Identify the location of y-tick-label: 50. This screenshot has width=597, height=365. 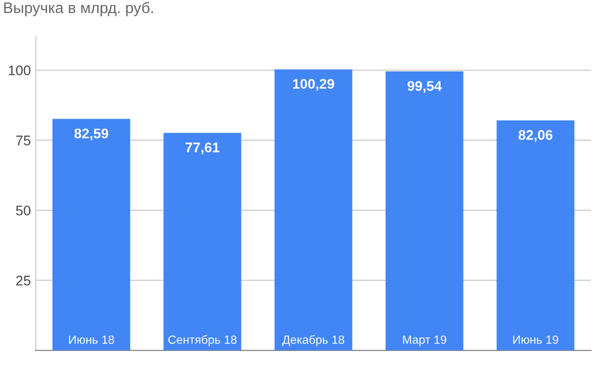
(23, 211).